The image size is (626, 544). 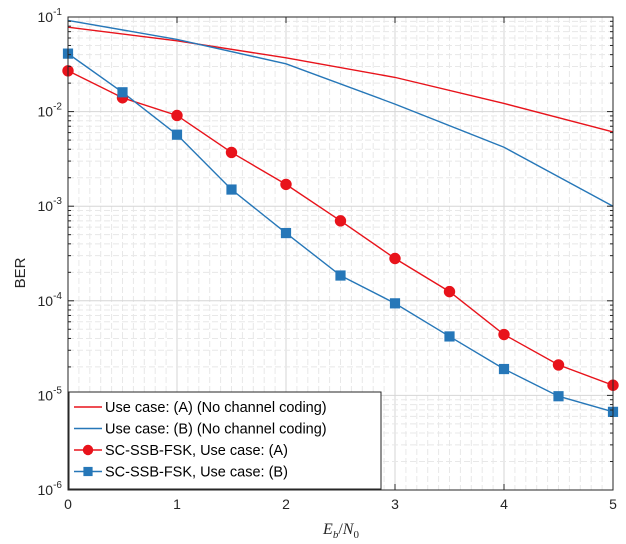 I want to click on y-tick-label: 10⁻⁴, so click(x=50, y=300).